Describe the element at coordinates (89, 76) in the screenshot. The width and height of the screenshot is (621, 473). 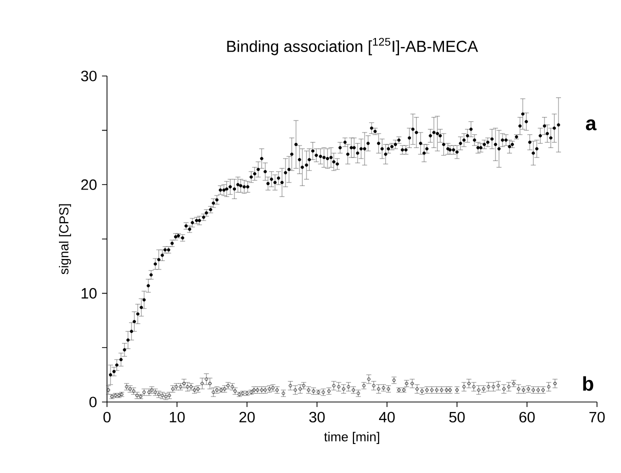
I see `y-tick-label: 30` at that location.